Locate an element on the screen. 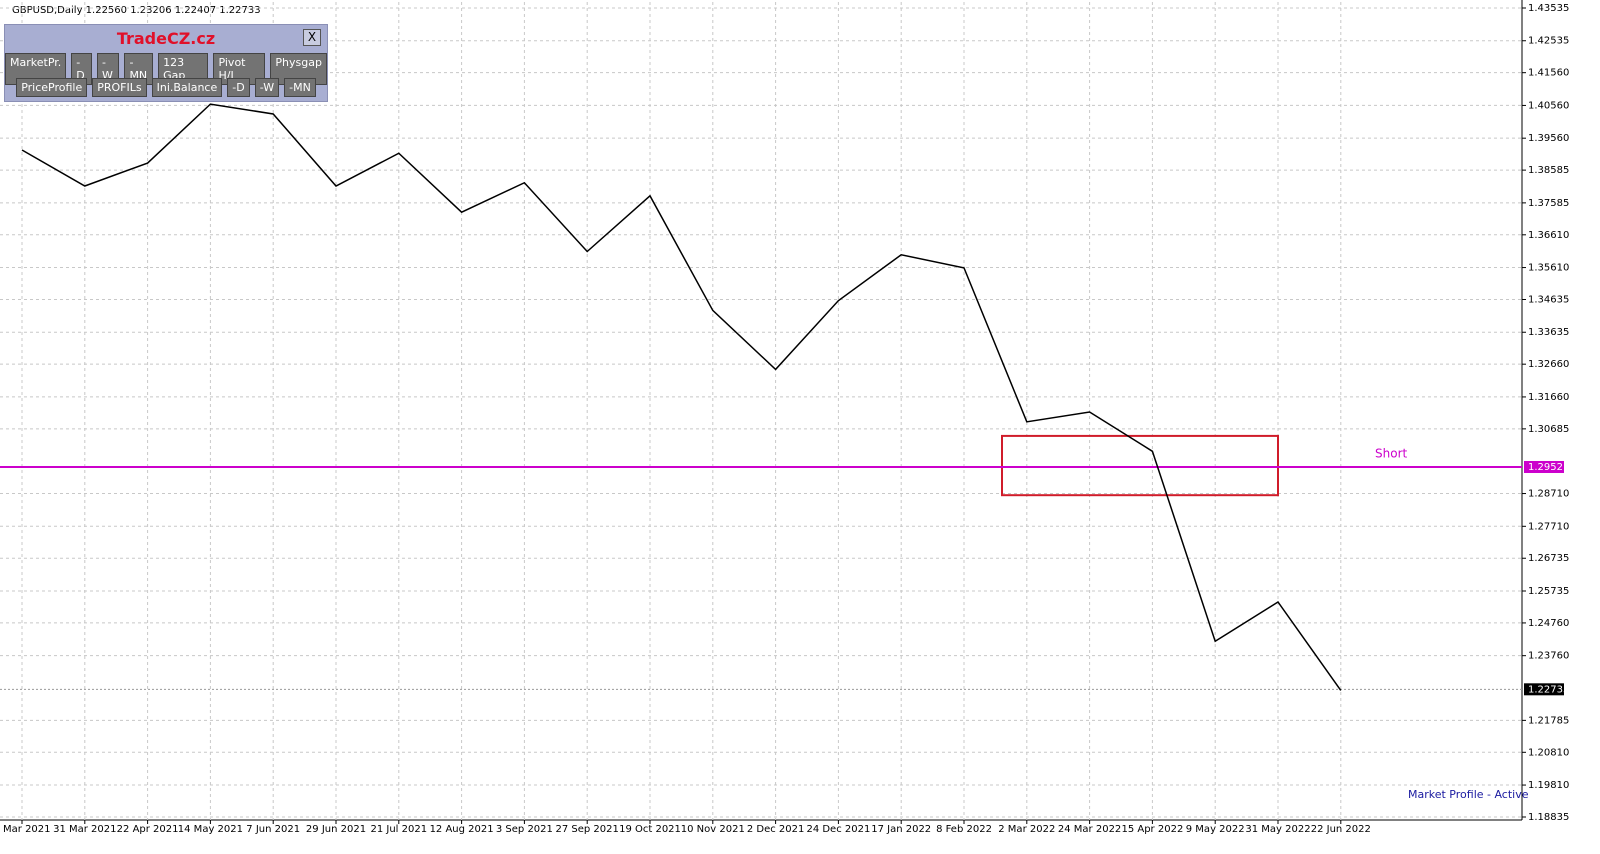  y-tick-label: 1.35610 is located at coordinates (1548, 268).